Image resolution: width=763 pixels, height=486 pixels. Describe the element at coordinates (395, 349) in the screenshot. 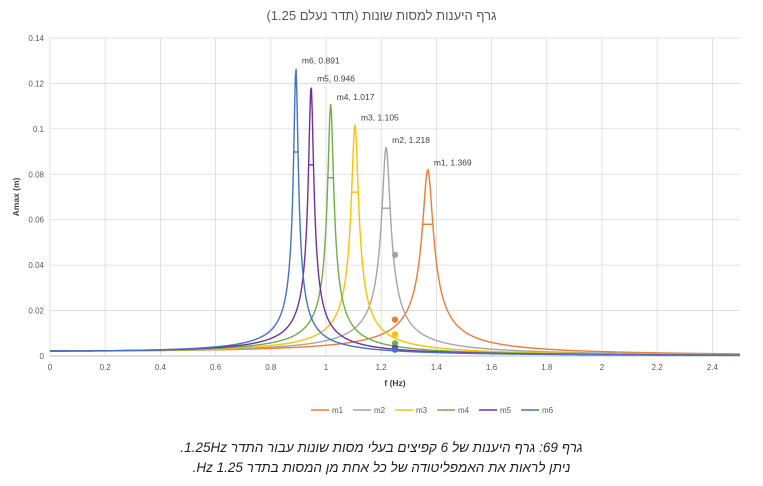

I see `marker-m6` at that location.